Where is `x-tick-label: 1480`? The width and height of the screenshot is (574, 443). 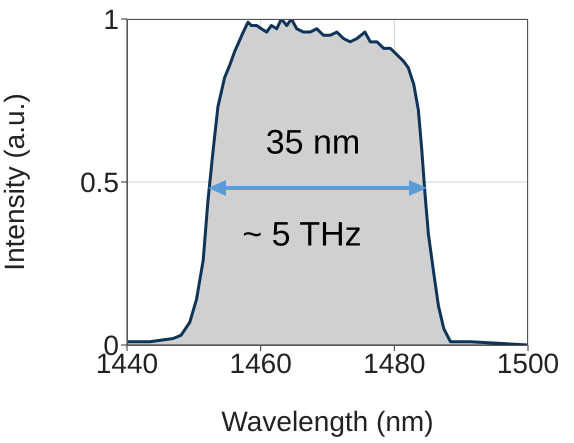
x-tick-label: 1480 is located at coordinates (394, 363).